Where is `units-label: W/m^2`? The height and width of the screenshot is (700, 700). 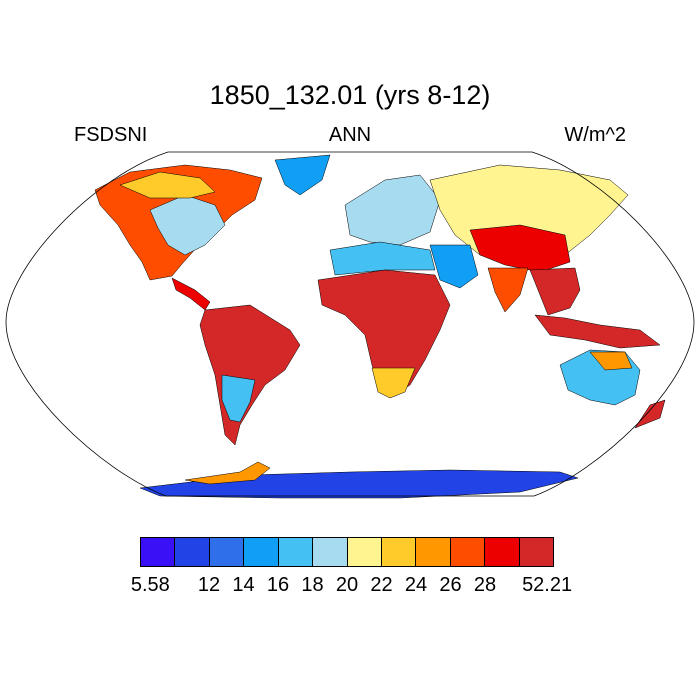
units-label: W/m^2 is located at coordinates (595, 135).